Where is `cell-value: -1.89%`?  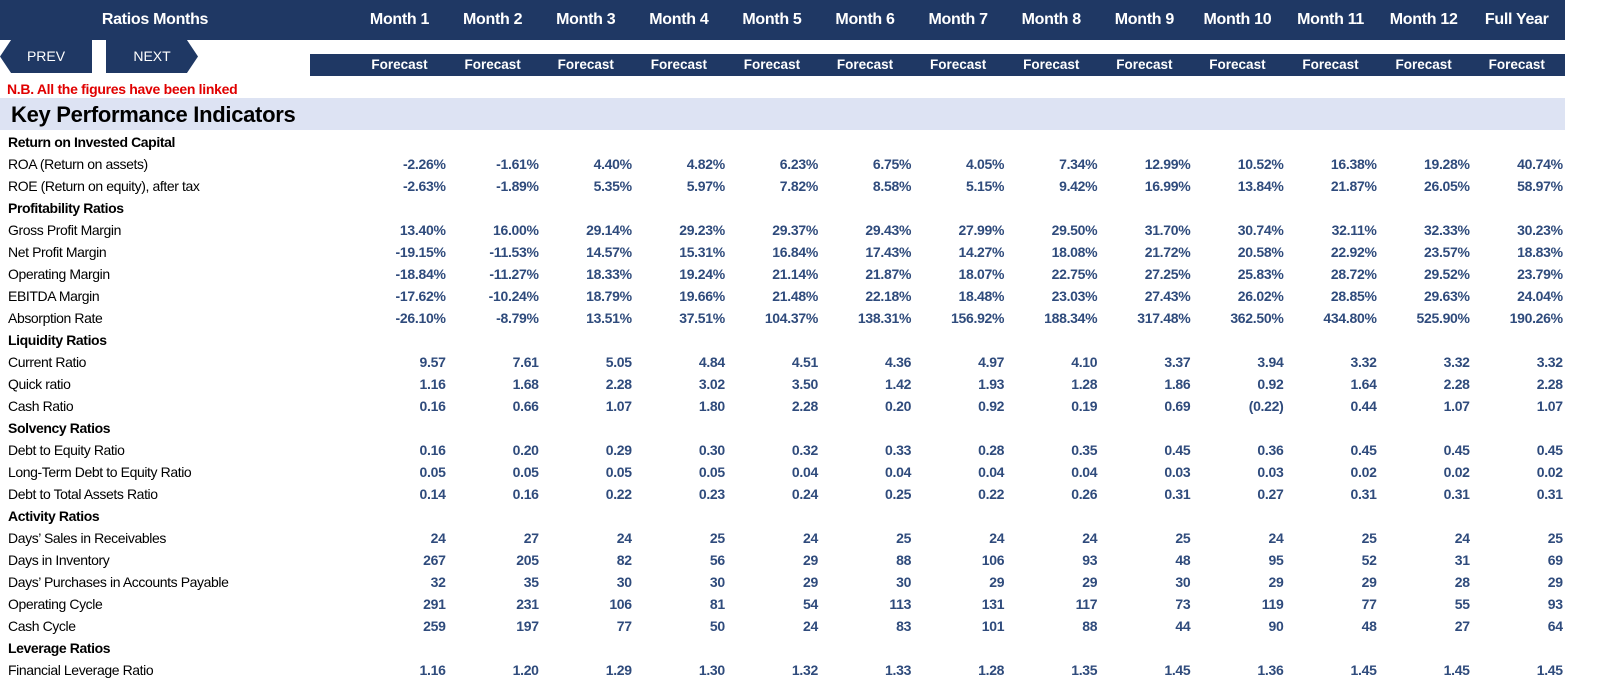
cell-value: -1.89% is located at coordinates (517, 186).